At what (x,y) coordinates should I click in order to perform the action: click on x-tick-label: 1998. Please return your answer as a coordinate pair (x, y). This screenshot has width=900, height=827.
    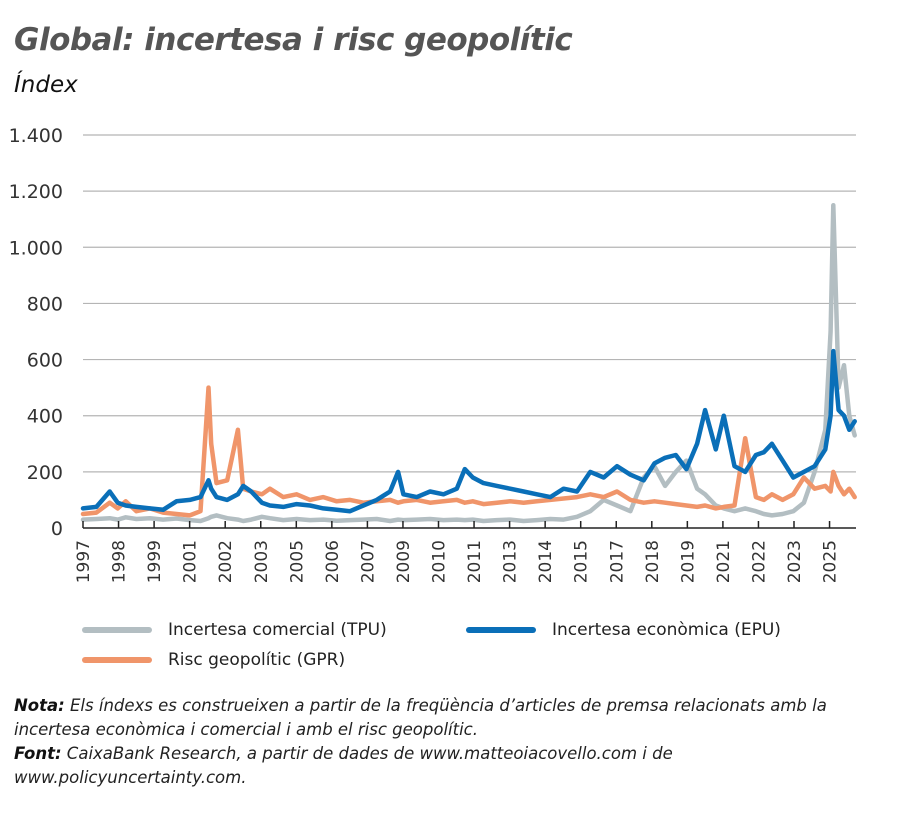
    Looking at the image, I should click on (120, 561).